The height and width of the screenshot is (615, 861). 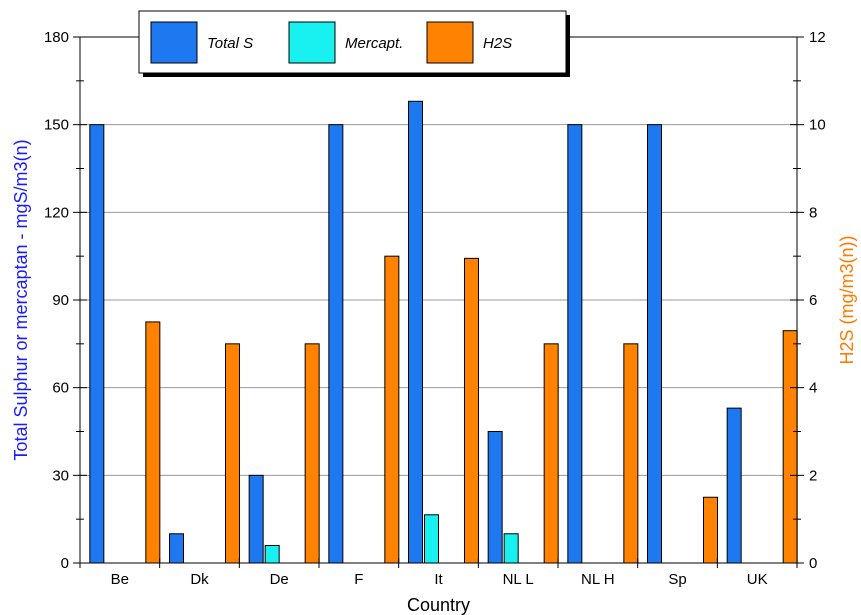 What do you see at coordinates (654, 344) in the screenshot?
I see `bar-total-s-sp` at bounding box center [654, 344].